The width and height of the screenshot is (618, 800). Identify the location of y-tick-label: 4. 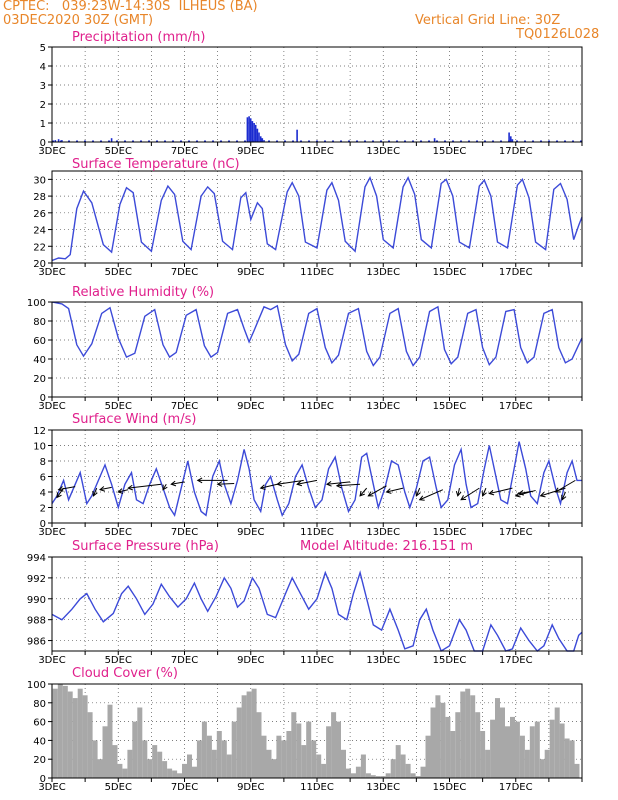
(43, 493).